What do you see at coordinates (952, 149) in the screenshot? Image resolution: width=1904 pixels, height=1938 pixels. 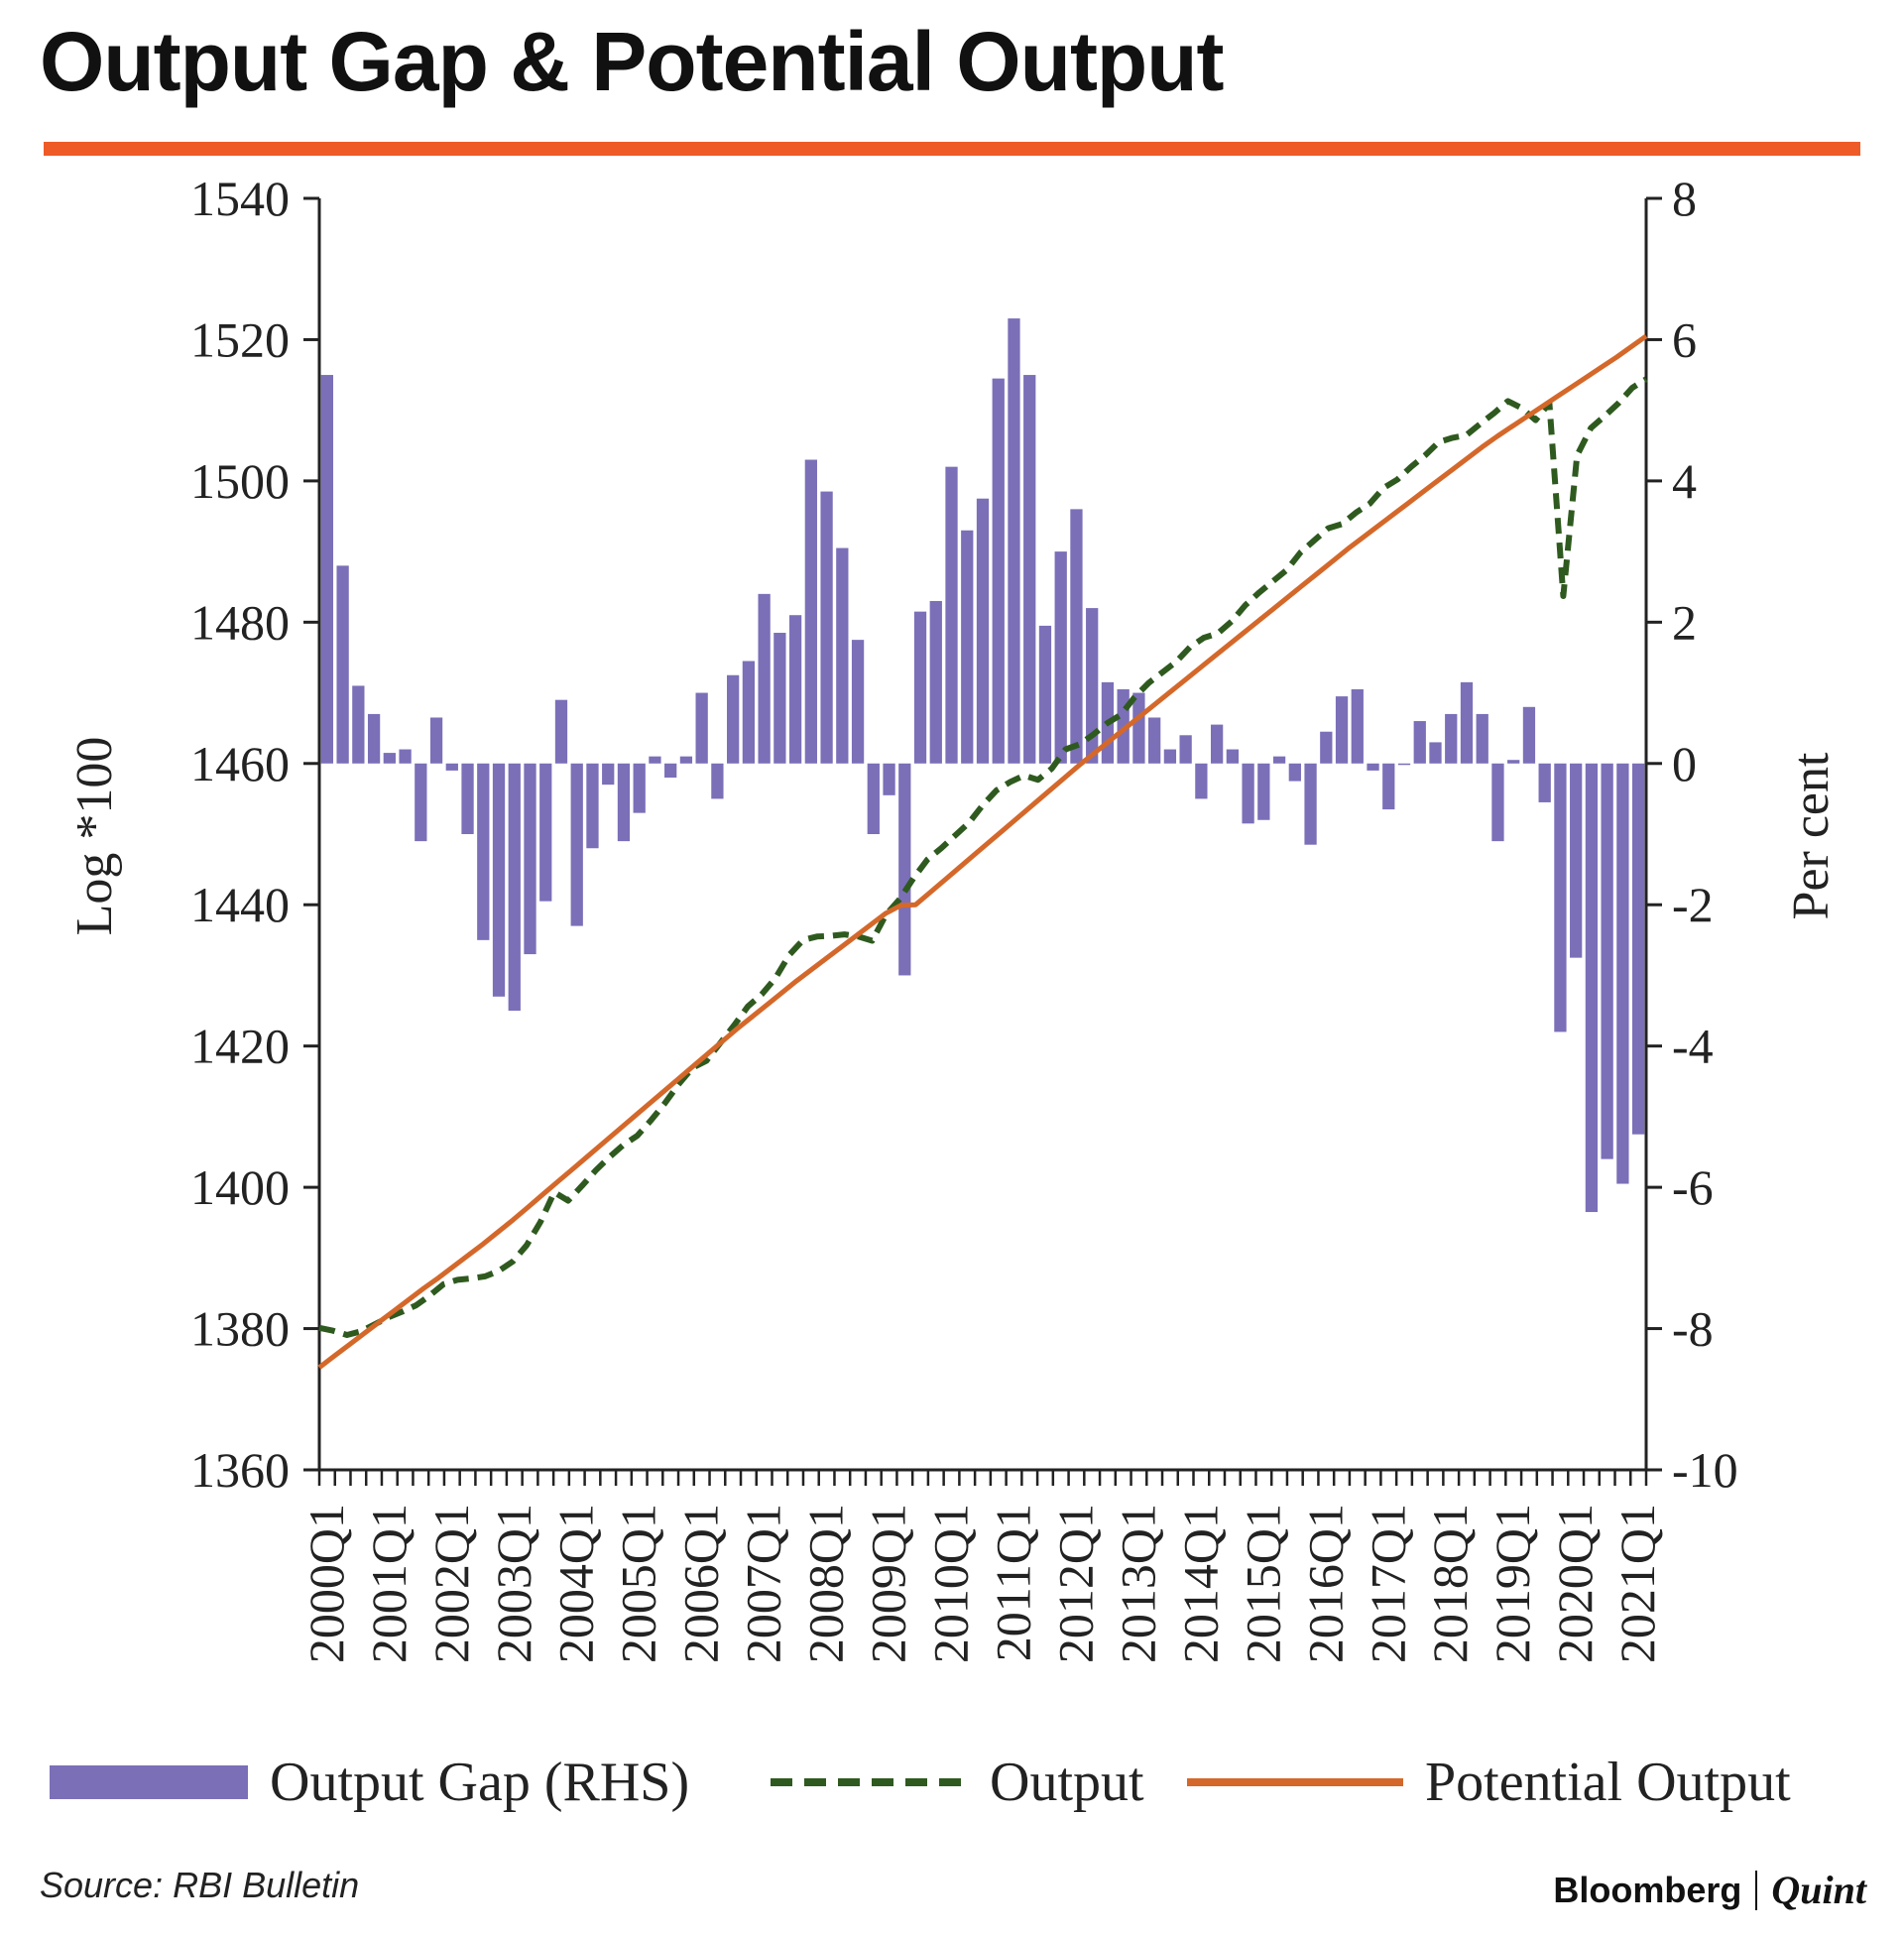 I see `title-underline` at bounding box center [952, 149].